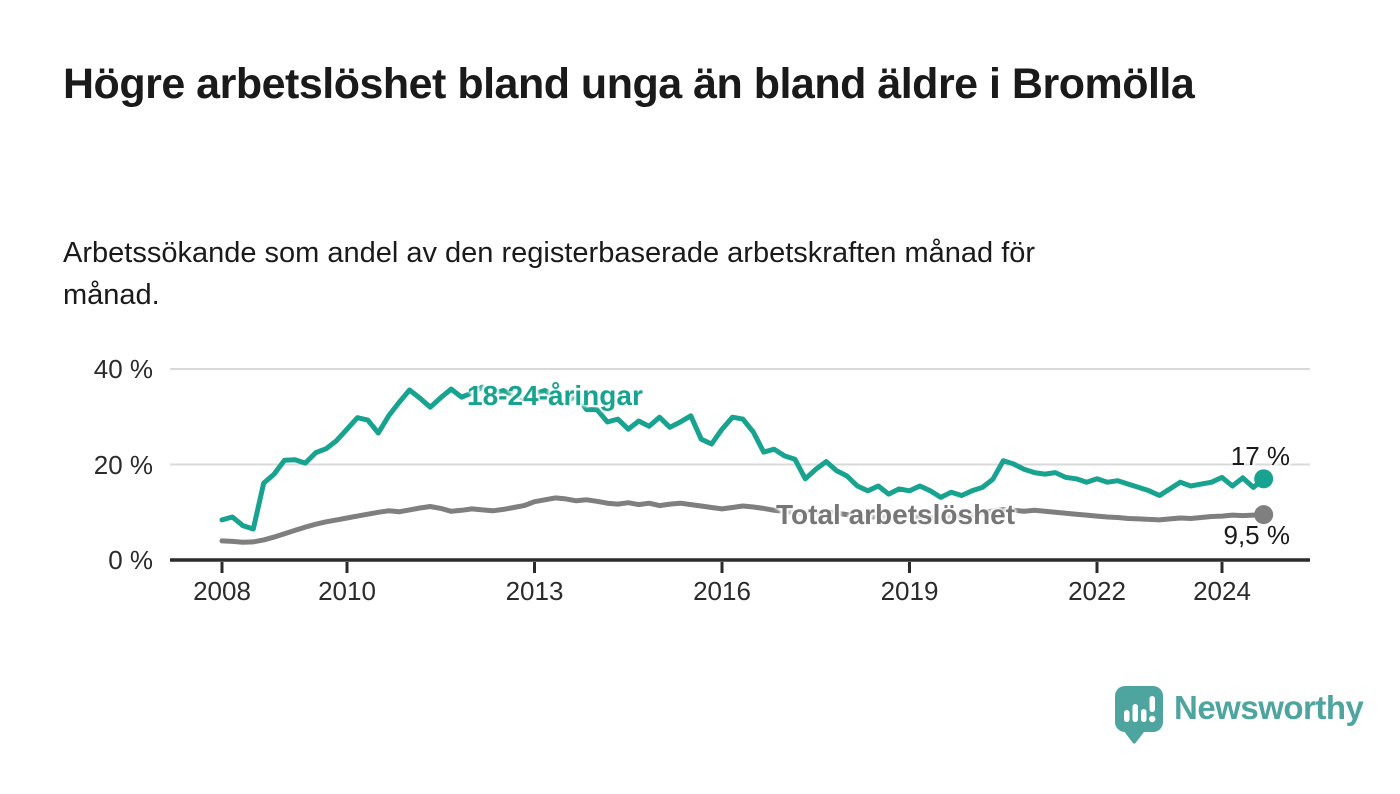  Describe the element at coordinates (722, 591) in the screenshot. I see `x-tick-label-2016: 2016` at that location.